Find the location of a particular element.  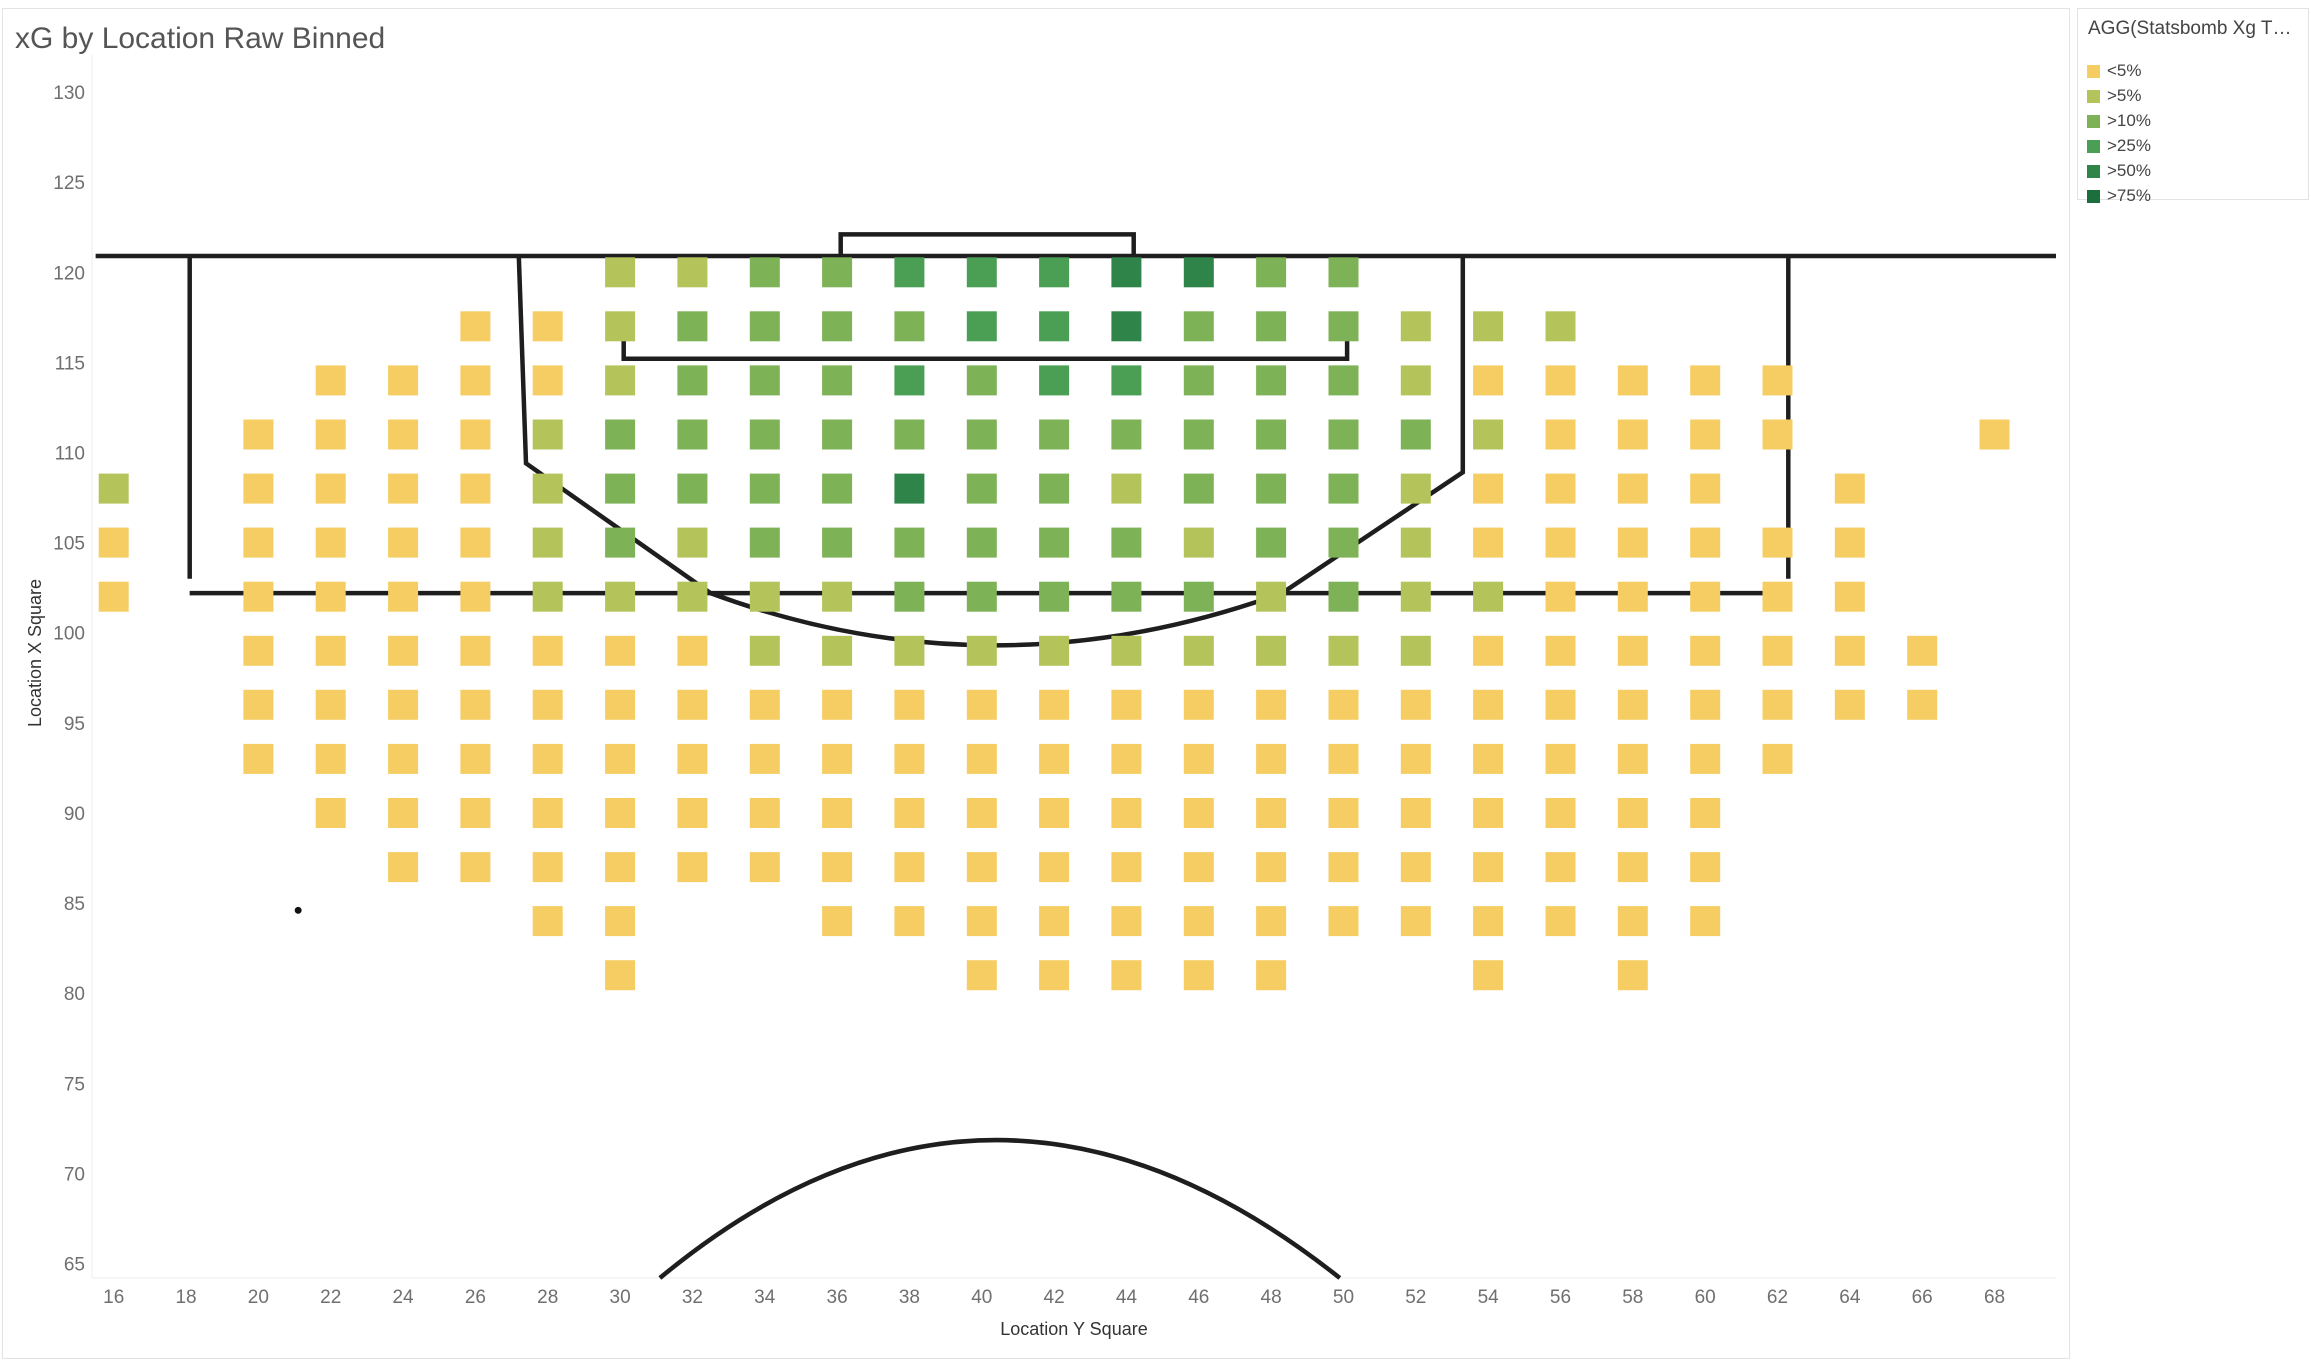

legend-item: >10% is located at coordinates (2119, 121).